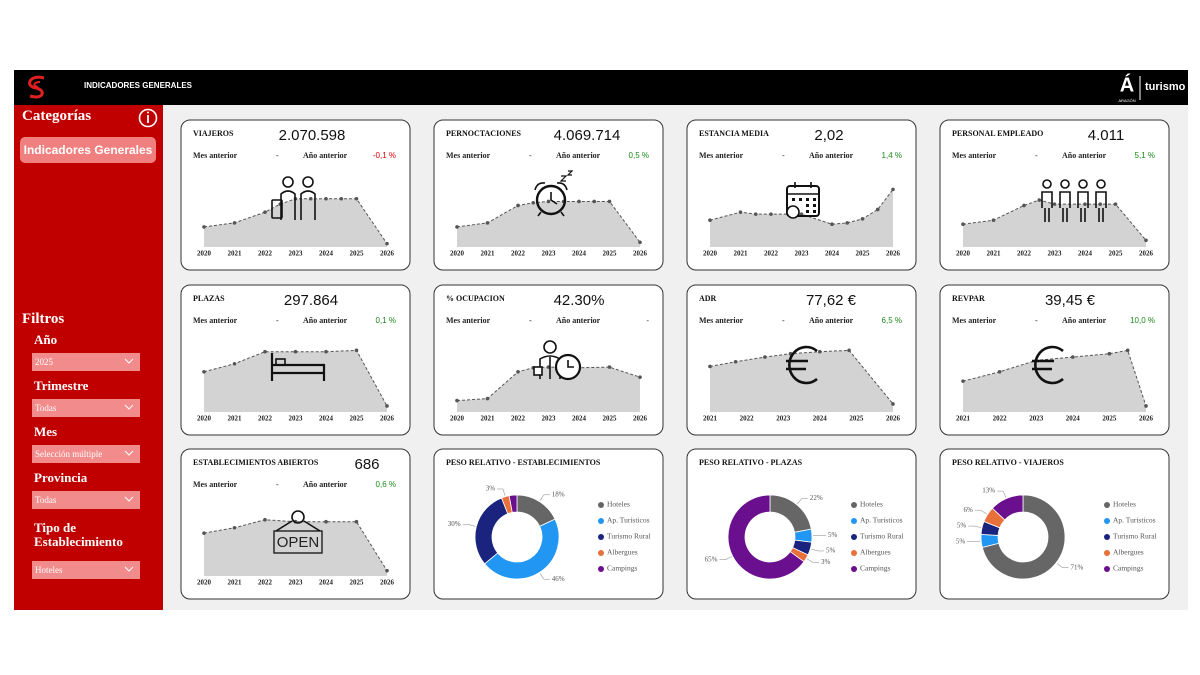 This screenshot has height=675, width=1200. Describe the element at coordinates (647, 320) in the screenshot. I see `prev-year: -` at that location.